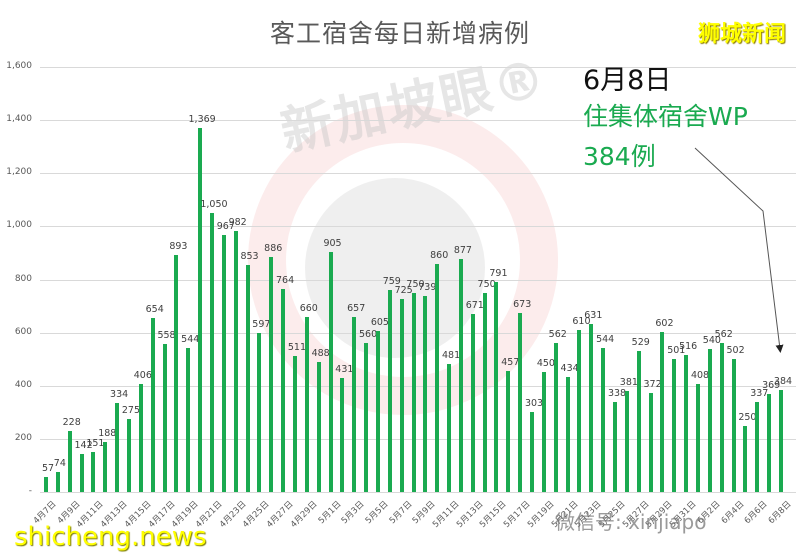 This screenshot has height=557, width=800. Describe the element at coordinates (142, 376) in the screenshot. I see `data-label: 406` at that location.